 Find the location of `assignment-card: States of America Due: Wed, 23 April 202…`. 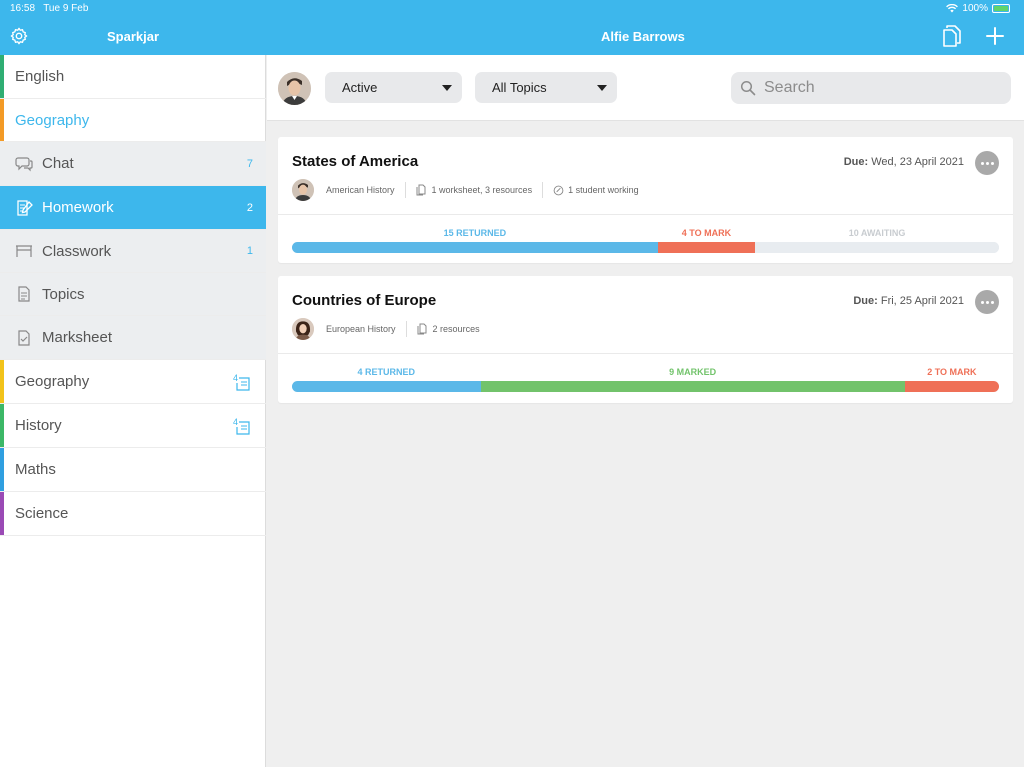

assignment-card: States of America Due: Wed, 23 April 202… is located at coordinates (645, 200).